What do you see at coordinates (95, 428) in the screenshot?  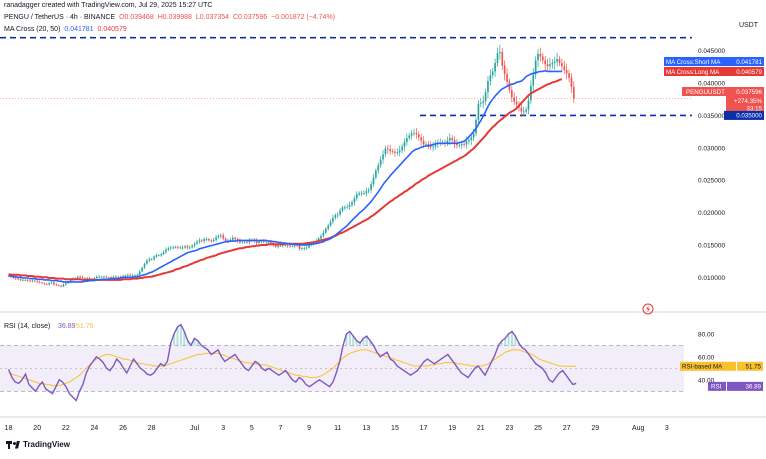 I see `time-axis-tick: 24` at bounding box center [95, 428].